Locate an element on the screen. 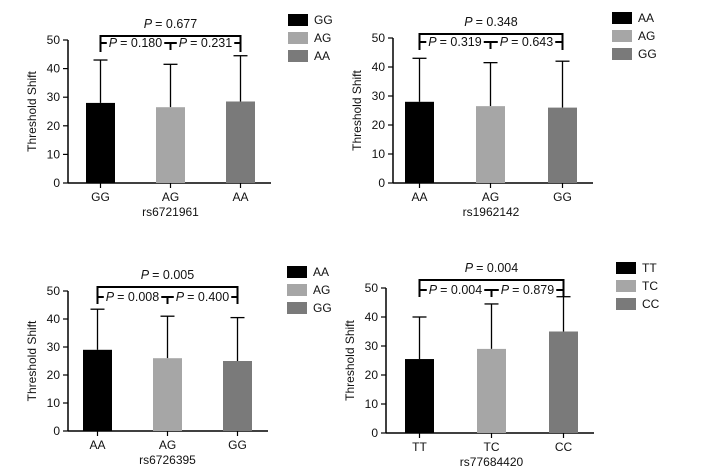 This screenshot has height=475, width=723. p-value-label: P = 0.348 is located at coordinates (490, 22).